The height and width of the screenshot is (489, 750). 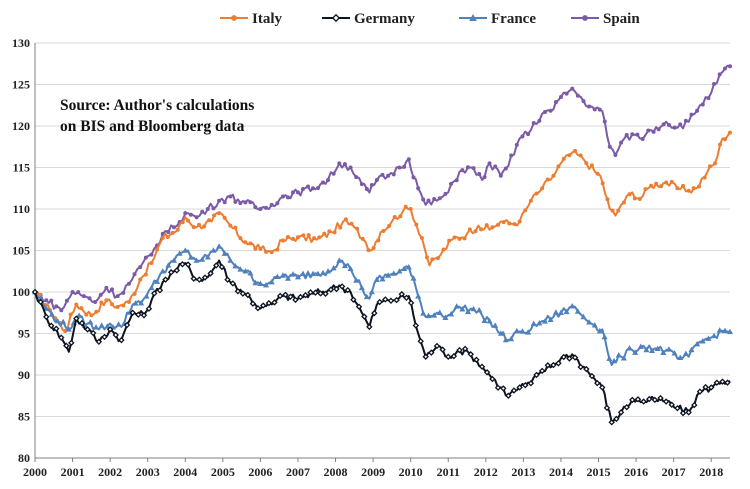 What do you see at coordinates (110, 472) in the screenshot?
I see `x-tick-label: 2002` at bounding box center [110, 472].